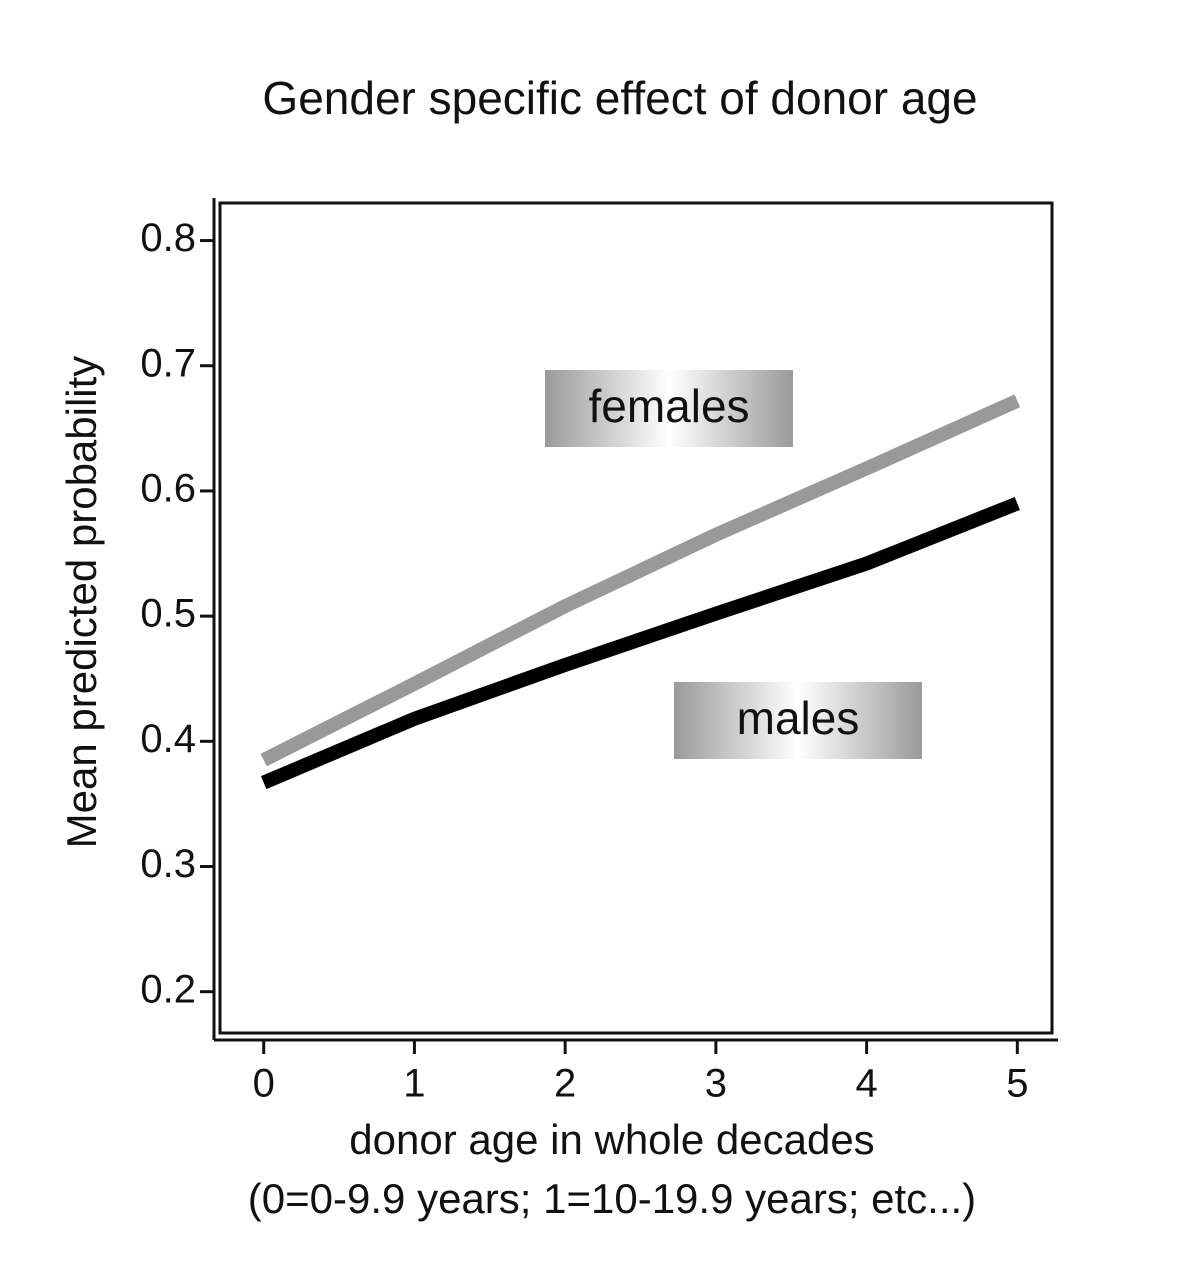 The width and height of the screenshot is (1188, 1280). What do you see at coordinates (414, 1084) in the screenshot?
I see `x-tick-label: 1` at bounding box center [414, 1084].